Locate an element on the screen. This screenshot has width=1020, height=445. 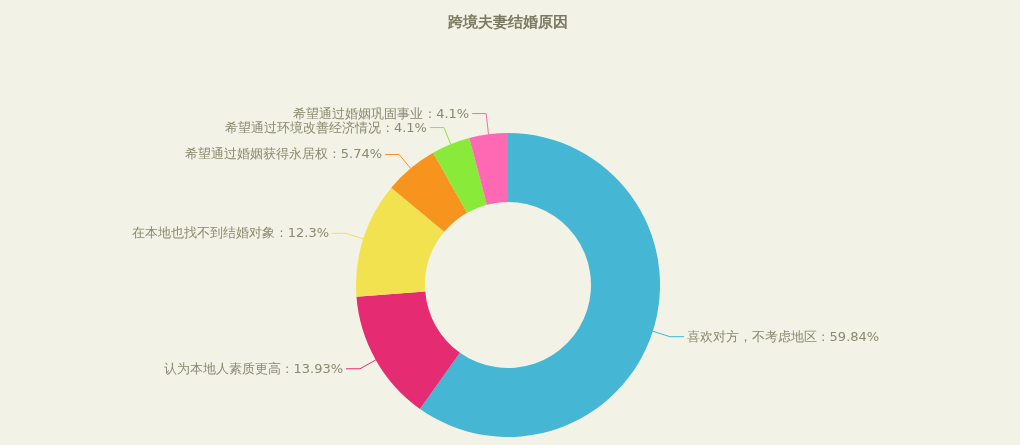
slice-label: 在本地也找不到结婚对象 : 12.3% is located at coordinates (231, 233).